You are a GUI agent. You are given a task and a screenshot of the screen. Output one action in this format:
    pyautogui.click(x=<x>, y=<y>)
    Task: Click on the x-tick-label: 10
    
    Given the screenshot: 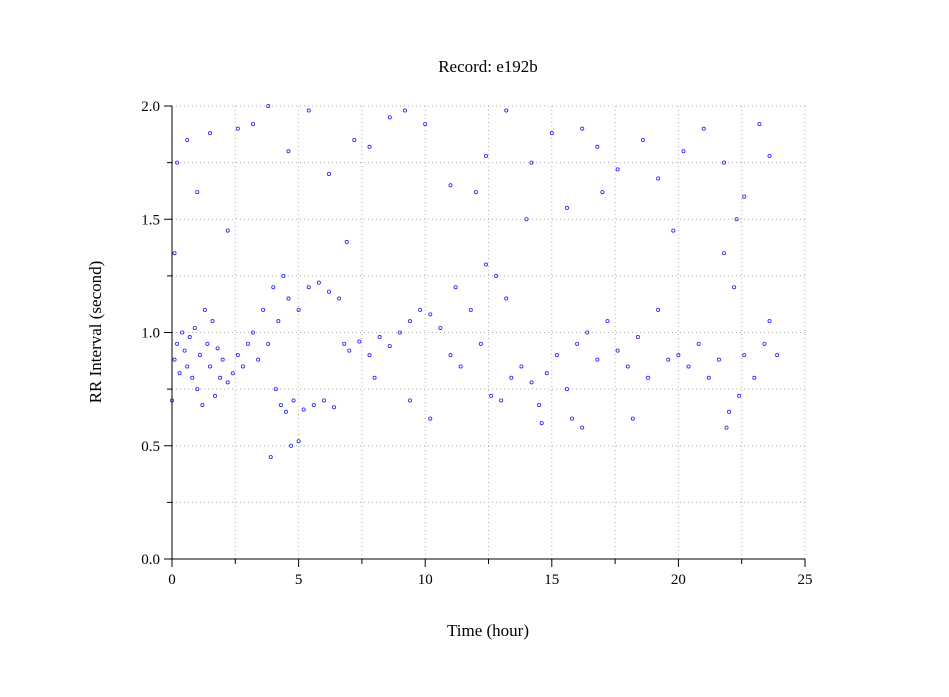 What is the action you would take?
    pyautogui.click(x=425, y=580)
    